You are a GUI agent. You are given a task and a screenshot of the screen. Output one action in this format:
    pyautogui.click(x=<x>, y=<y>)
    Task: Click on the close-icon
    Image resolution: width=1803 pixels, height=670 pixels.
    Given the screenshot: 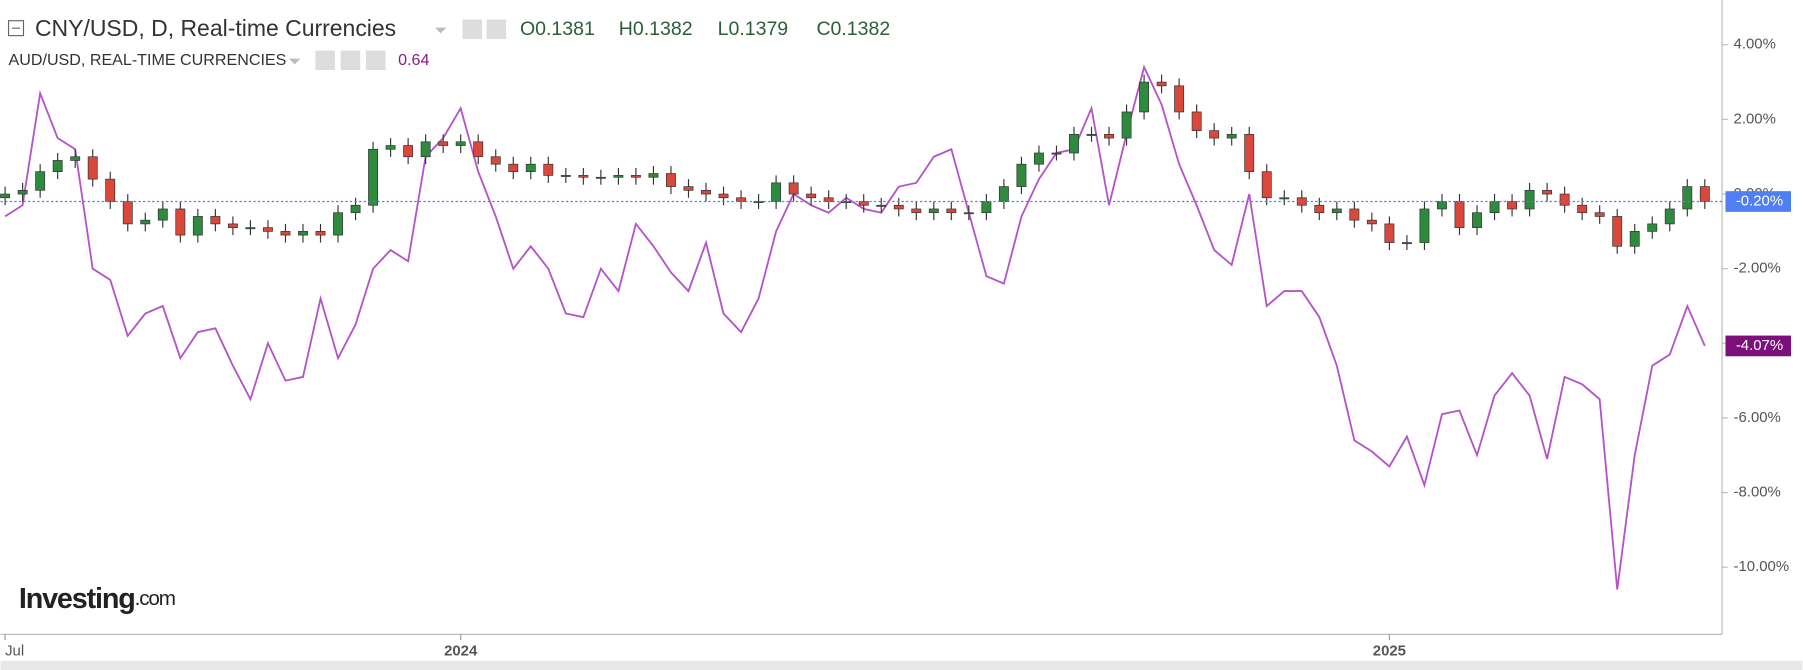 What is the action you would take?
    pyautogui.click(x=375, y=60)
    